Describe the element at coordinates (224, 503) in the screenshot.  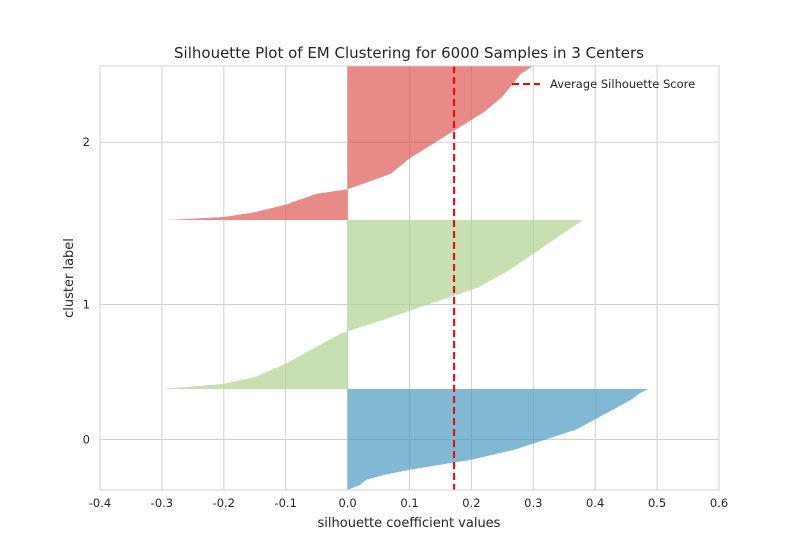
I see `x-tick-label: -0.2` at that location.